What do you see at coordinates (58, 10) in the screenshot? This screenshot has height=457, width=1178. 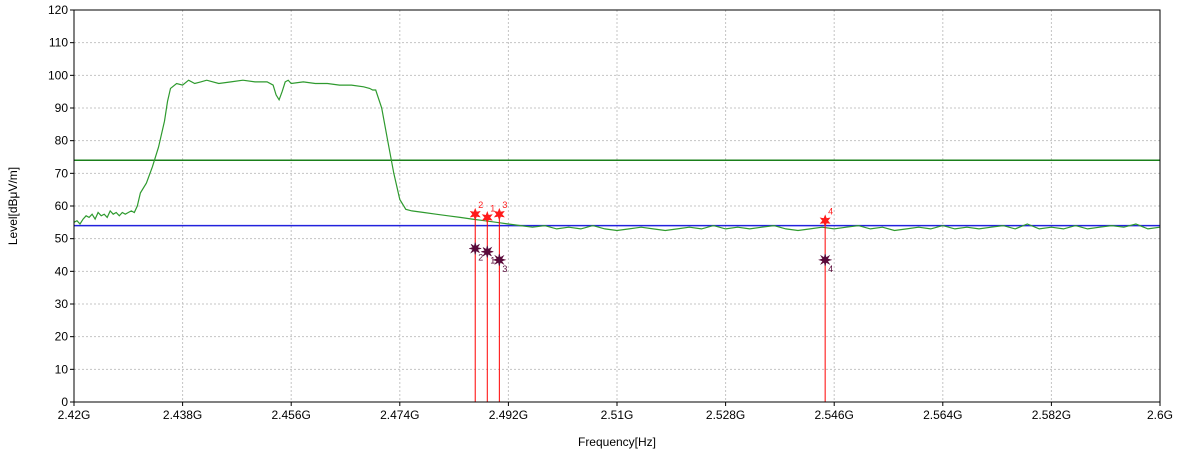 I see `y-tick-label: 120` at bounding box center [58, 10].